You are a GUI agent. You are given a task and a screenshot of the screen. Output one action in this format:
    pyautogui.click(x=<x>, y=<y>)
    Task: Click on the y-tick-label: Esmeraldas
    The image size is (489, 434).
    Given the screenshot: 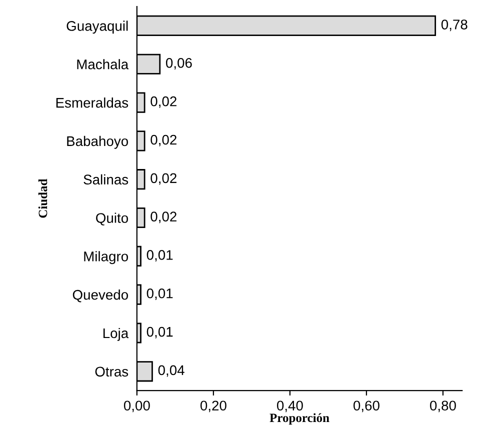 What is the action you would take?
    pyautogui.click(x=92, y=103)
    